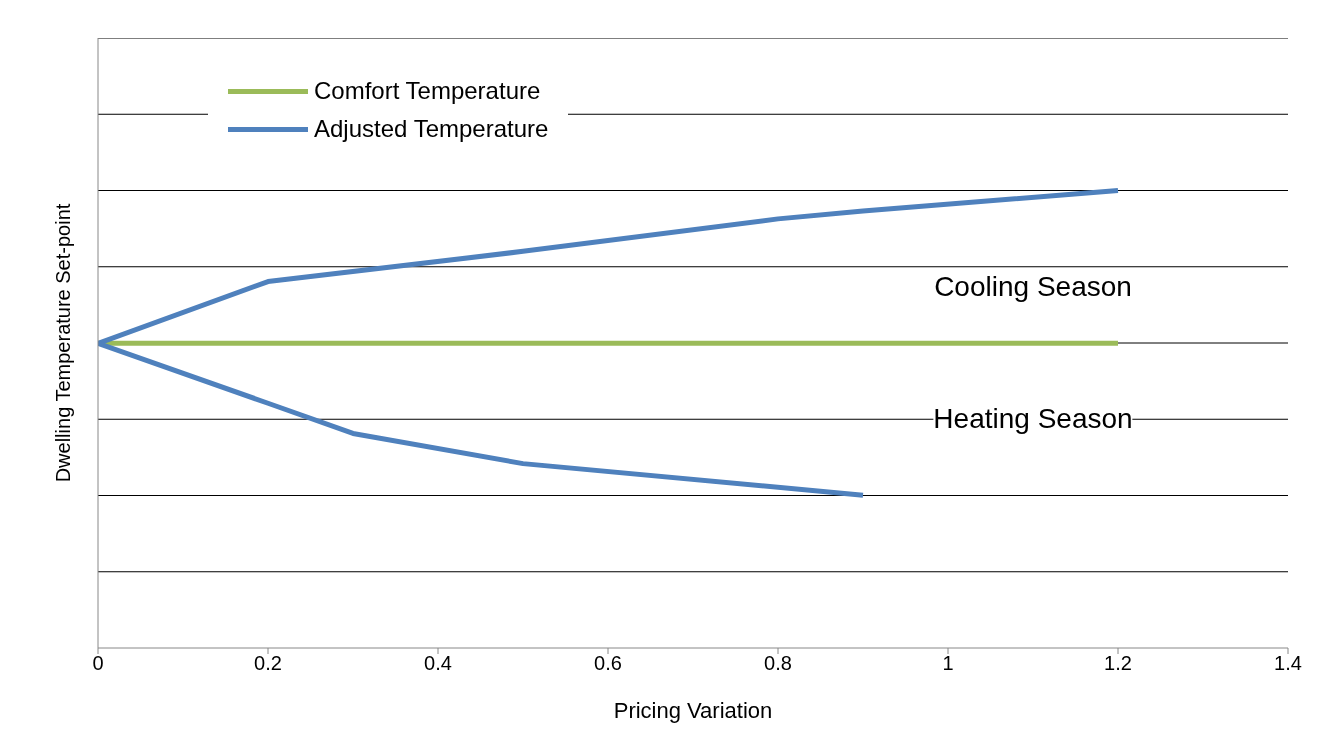 This screenshot has height=755, width=1317. What do you see at coordinates (608, 663) in the screenshot?
I see `x-tick-label: 0.6` at bounding box center [608, 663].